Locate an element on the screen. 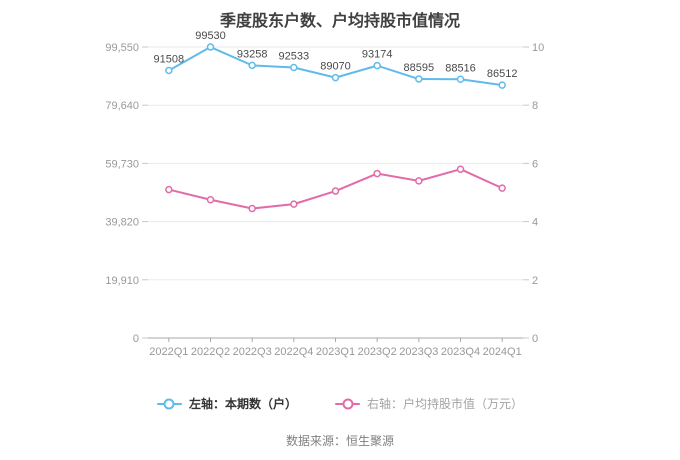 The width and height of the screenshot is (680, 460). x-axis-tick-label: 2023Q3 is located at coordinates (418, 352).